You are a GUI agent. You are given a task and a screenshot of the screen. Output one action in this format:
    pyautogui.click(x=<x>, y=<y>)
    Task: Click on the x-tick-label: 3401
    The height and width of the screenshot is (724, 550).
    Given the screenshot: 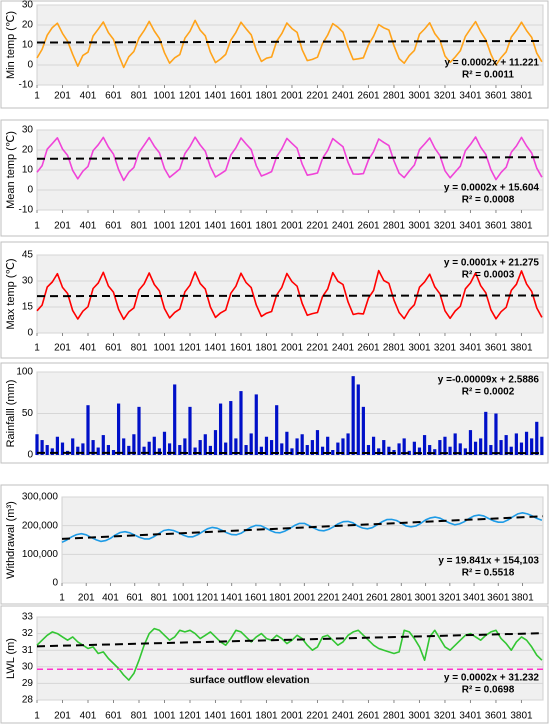 What is the action you would take?
    pyautogui.click(x=470, y=96)
    